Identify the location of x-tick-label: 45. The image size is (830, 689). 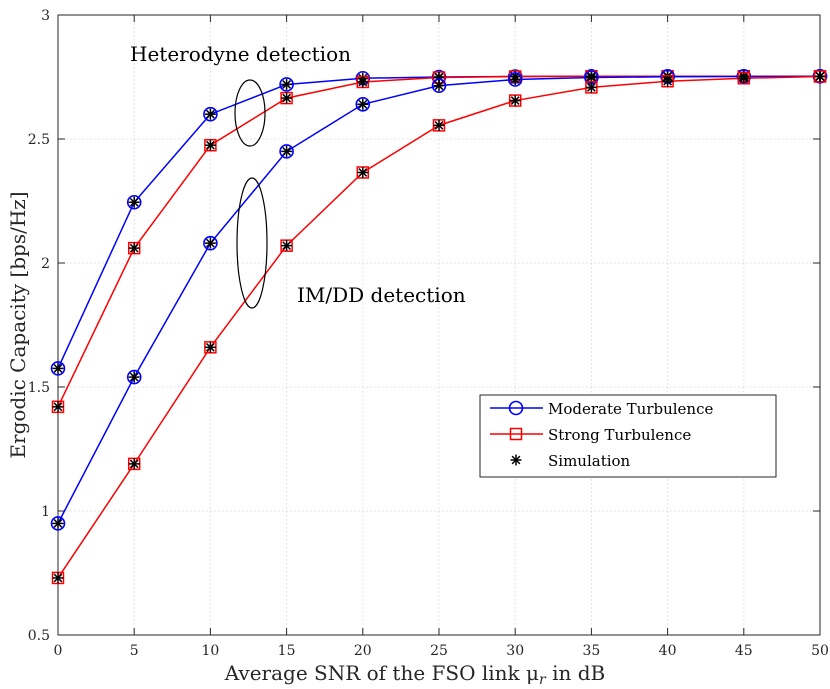
(744, 651).